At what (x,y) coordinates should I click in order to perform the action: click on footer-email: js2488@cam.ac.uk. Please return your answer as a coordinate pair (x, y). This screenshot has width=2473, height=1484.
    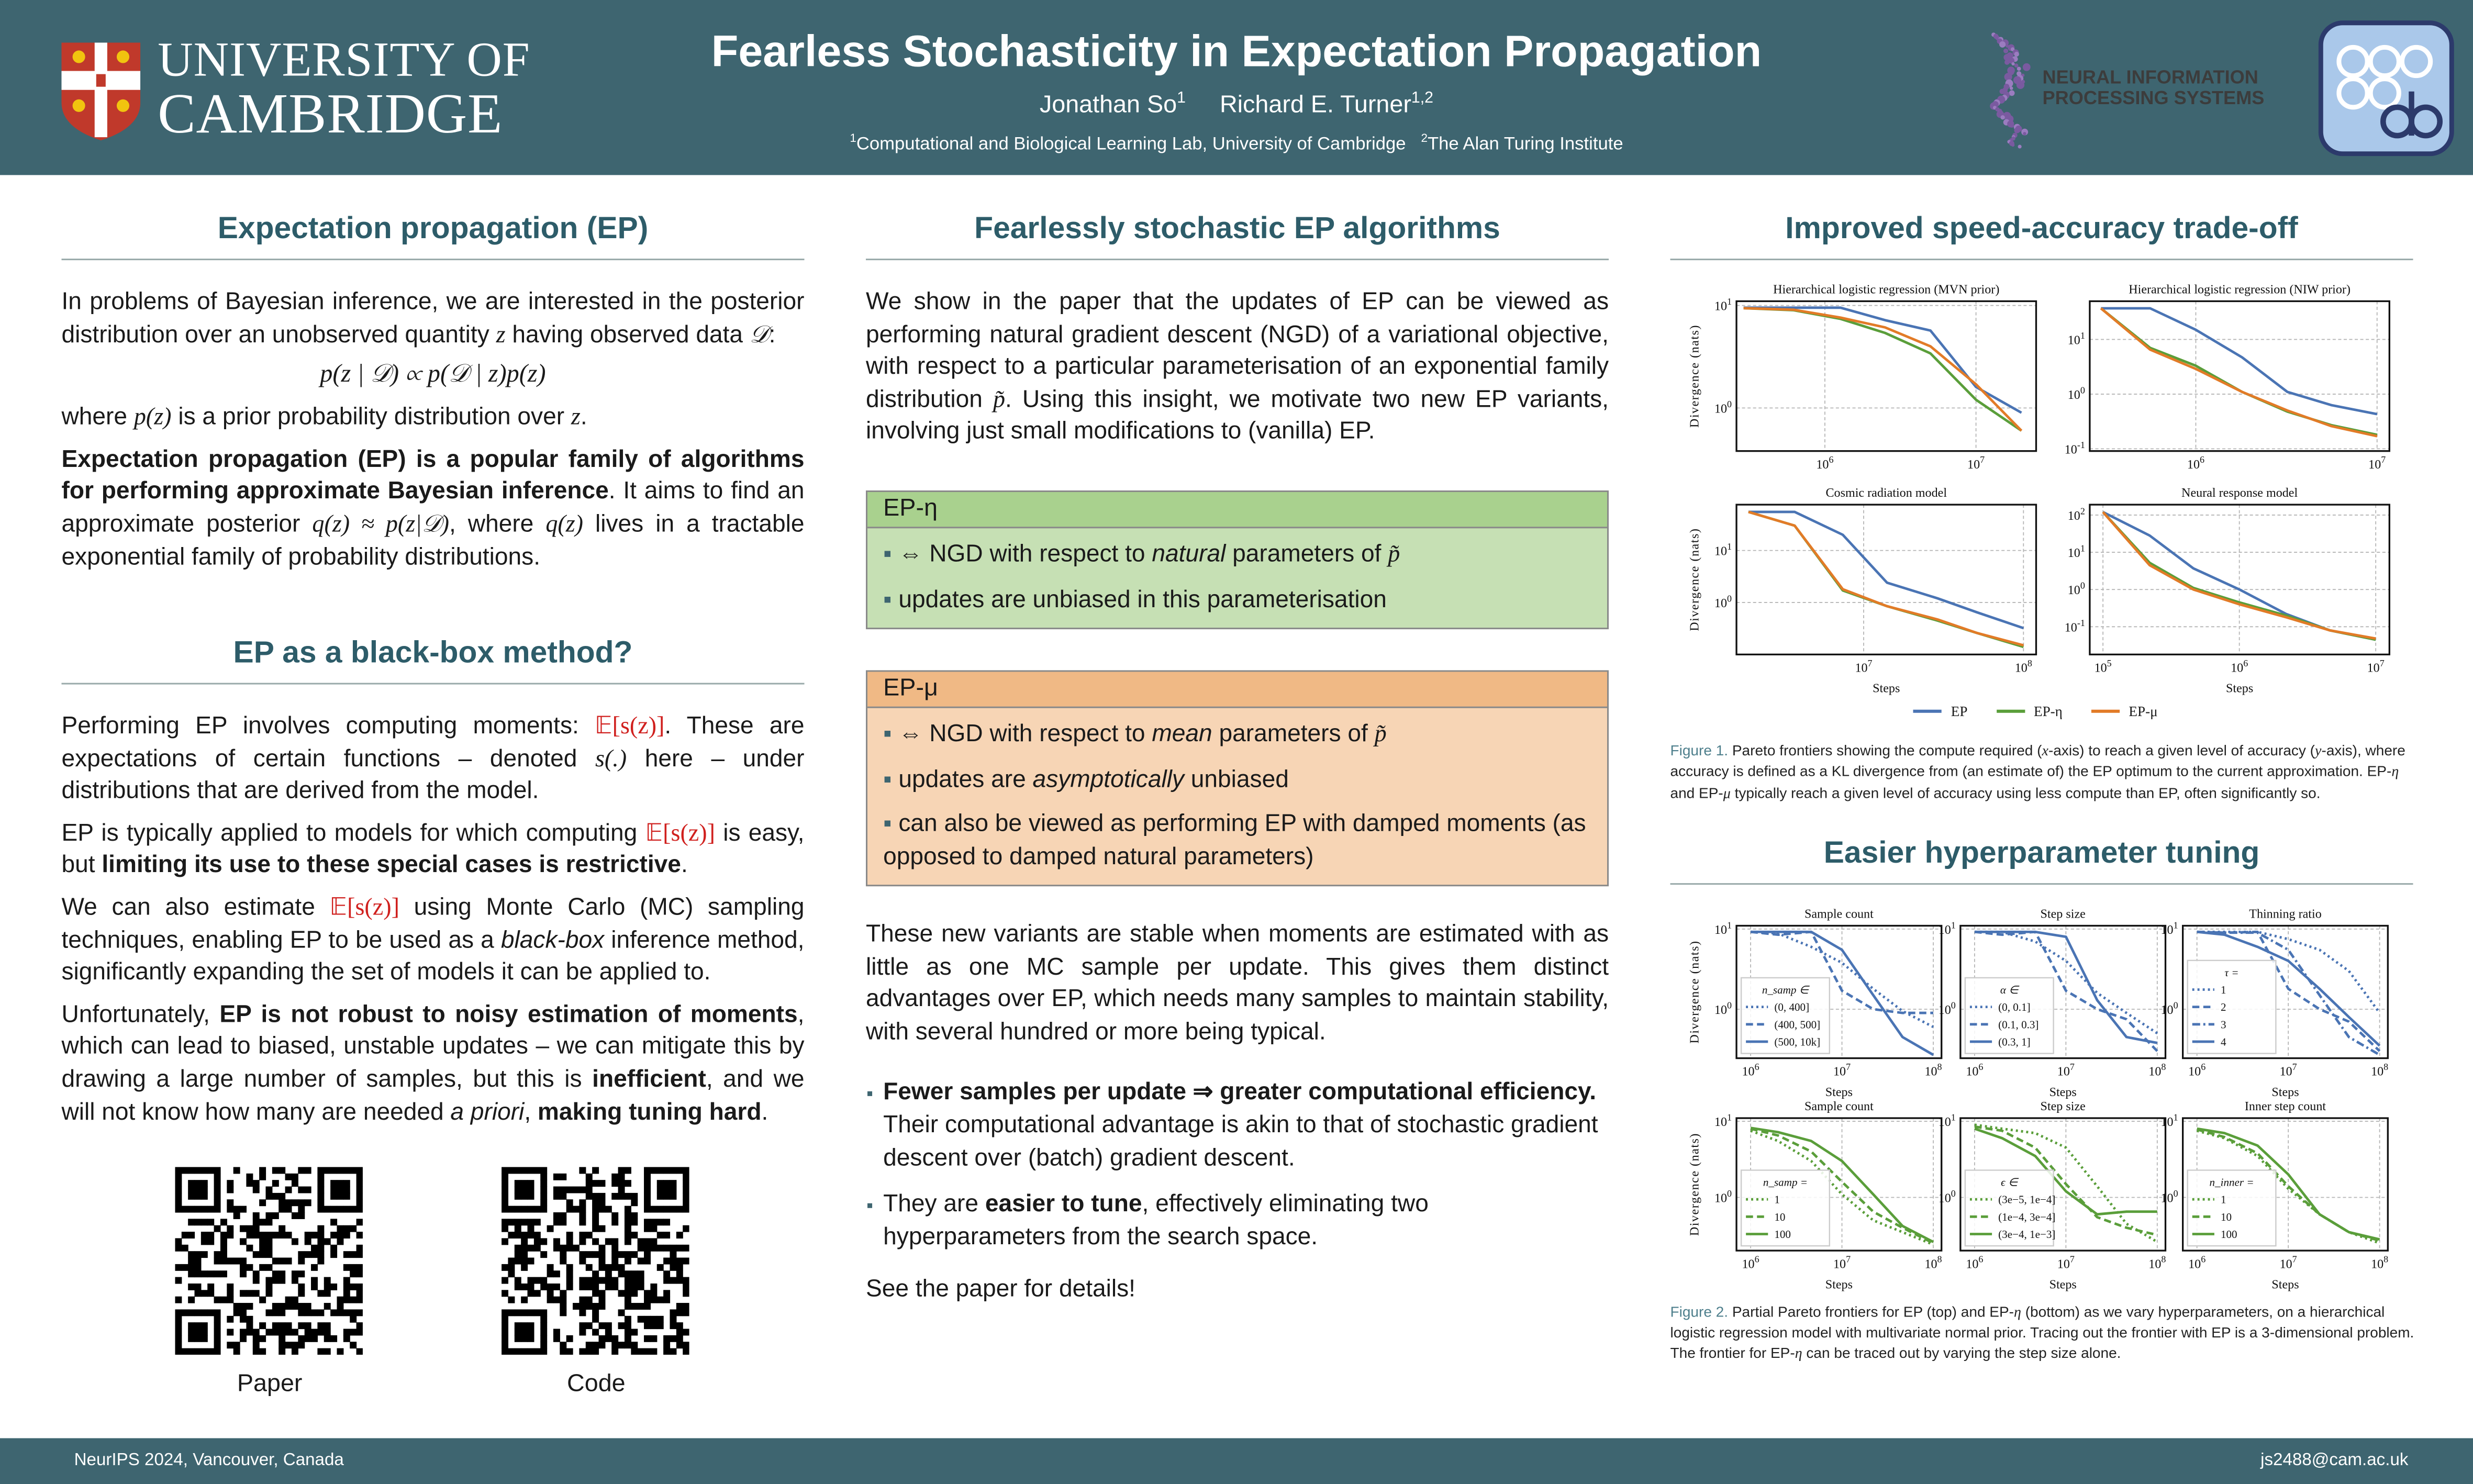
    Looking at the image, I should click on (2334, 1460).